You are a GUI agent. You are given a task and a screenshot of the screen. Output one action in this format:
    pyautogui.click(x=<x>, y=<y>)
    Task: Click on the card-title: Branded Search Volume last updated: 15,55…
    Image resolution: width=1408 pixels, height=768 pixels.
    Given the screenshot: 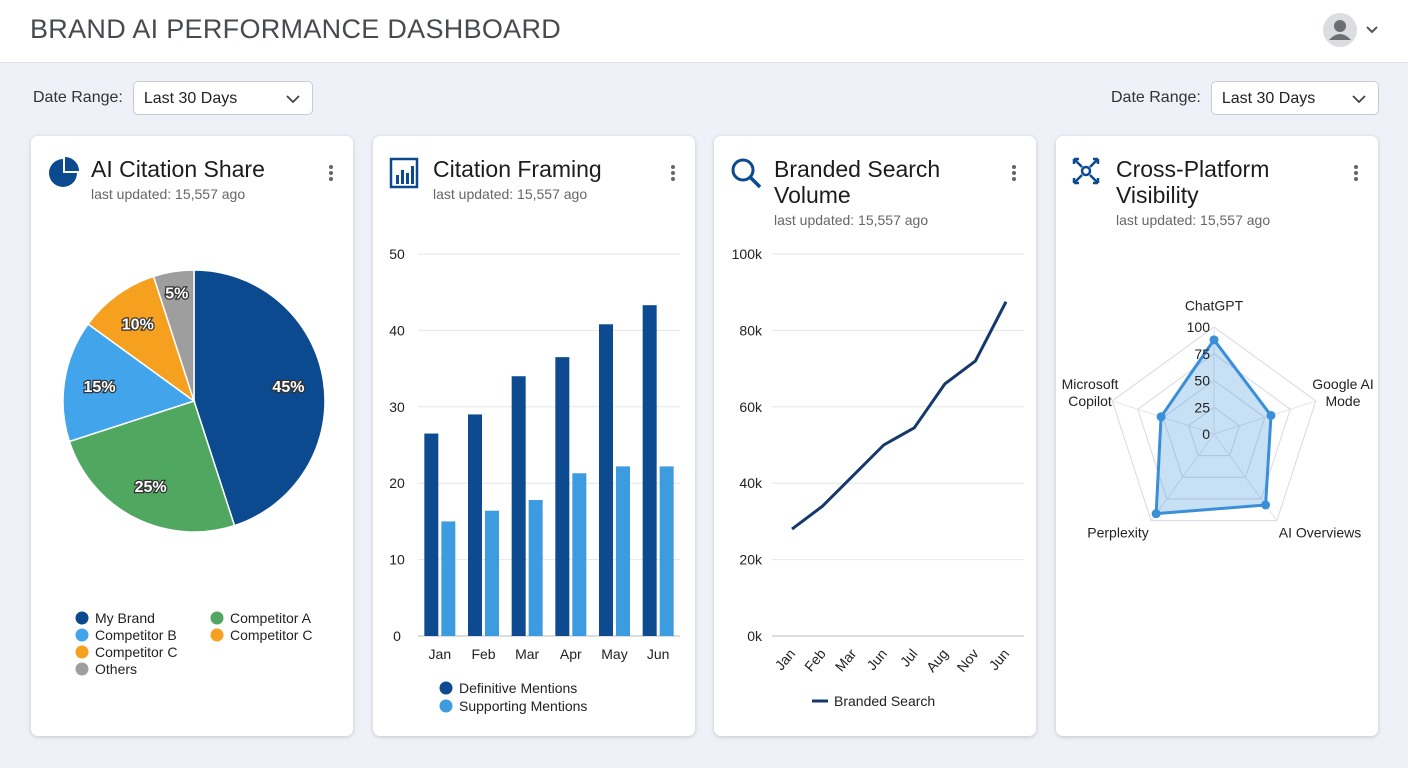 What is the action you would take?
    pyautogui.click(x=881, y=193)
    